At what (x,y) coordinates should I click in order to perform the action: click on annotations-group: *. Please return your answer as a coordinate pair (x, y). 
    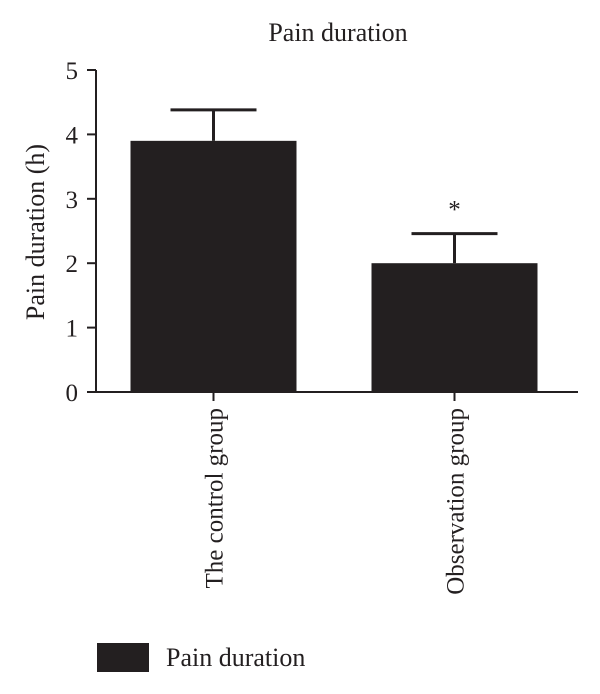
    Looking at the image, I should click on (454, 210).